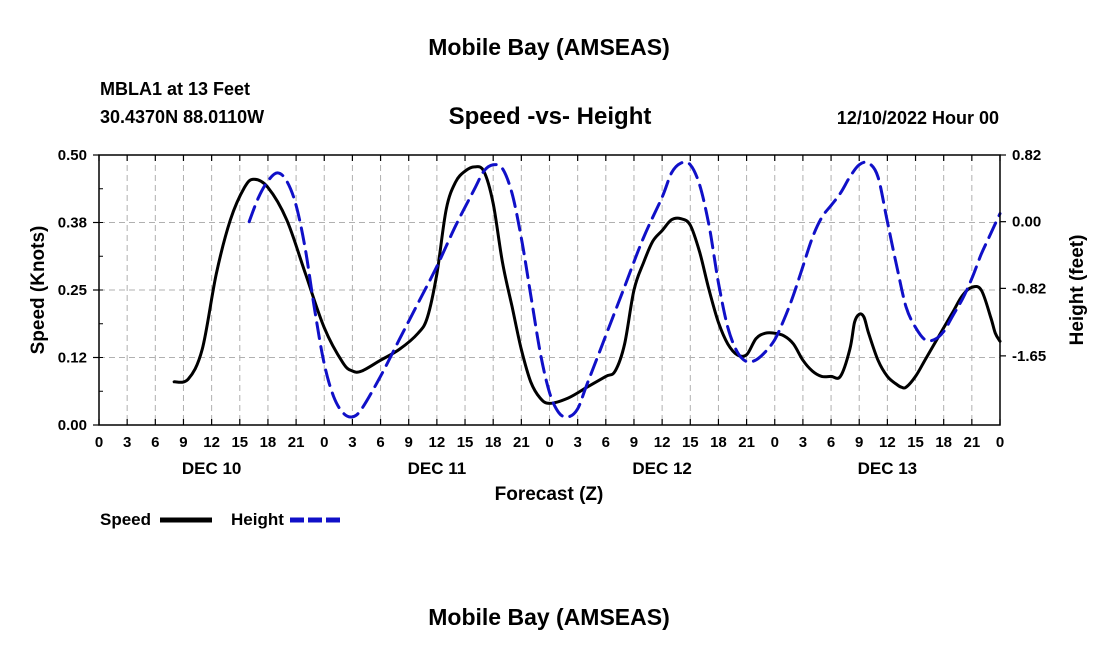 This screenshot has height=650, width=1100. Describe the element at coordinates (1077, 290) in the screenshot. I see `y2-axis-label: Height (feet)` at that location.